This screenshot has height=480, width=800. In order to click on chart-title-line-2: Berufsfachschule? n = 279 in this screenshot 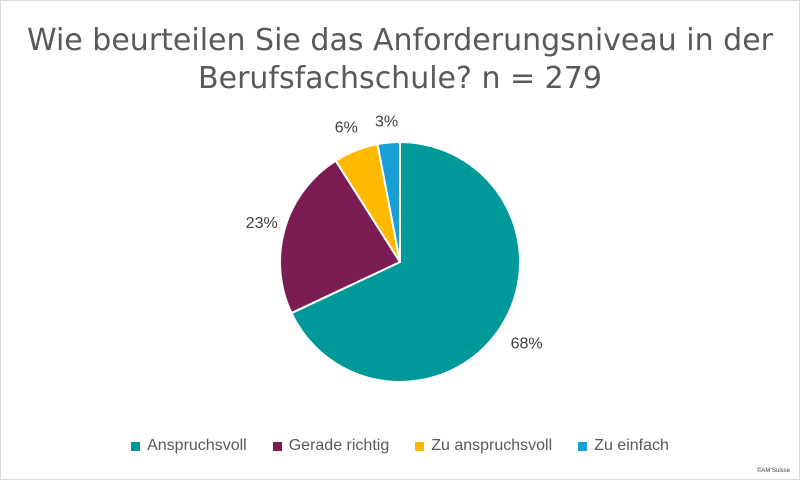, I will do `click(400, 78)`.